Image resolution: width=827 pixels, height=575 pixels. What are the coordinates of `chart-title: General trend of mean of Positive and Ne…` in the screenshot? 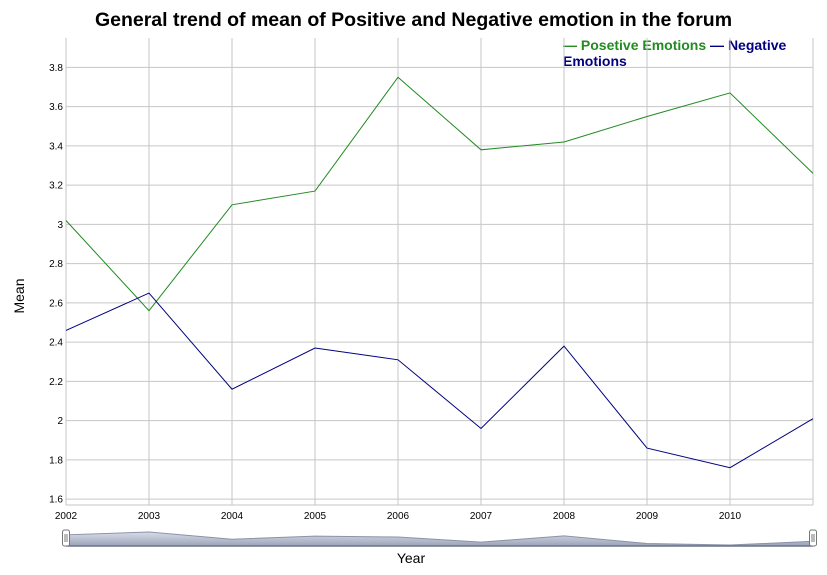 It's located at (413, 20).